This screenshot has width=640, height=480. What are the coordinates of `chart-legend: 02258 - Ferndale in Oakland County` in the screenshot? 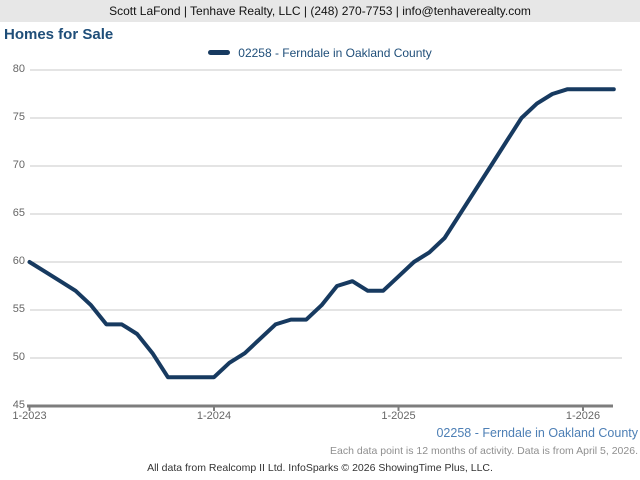 It's located at (320, 52).